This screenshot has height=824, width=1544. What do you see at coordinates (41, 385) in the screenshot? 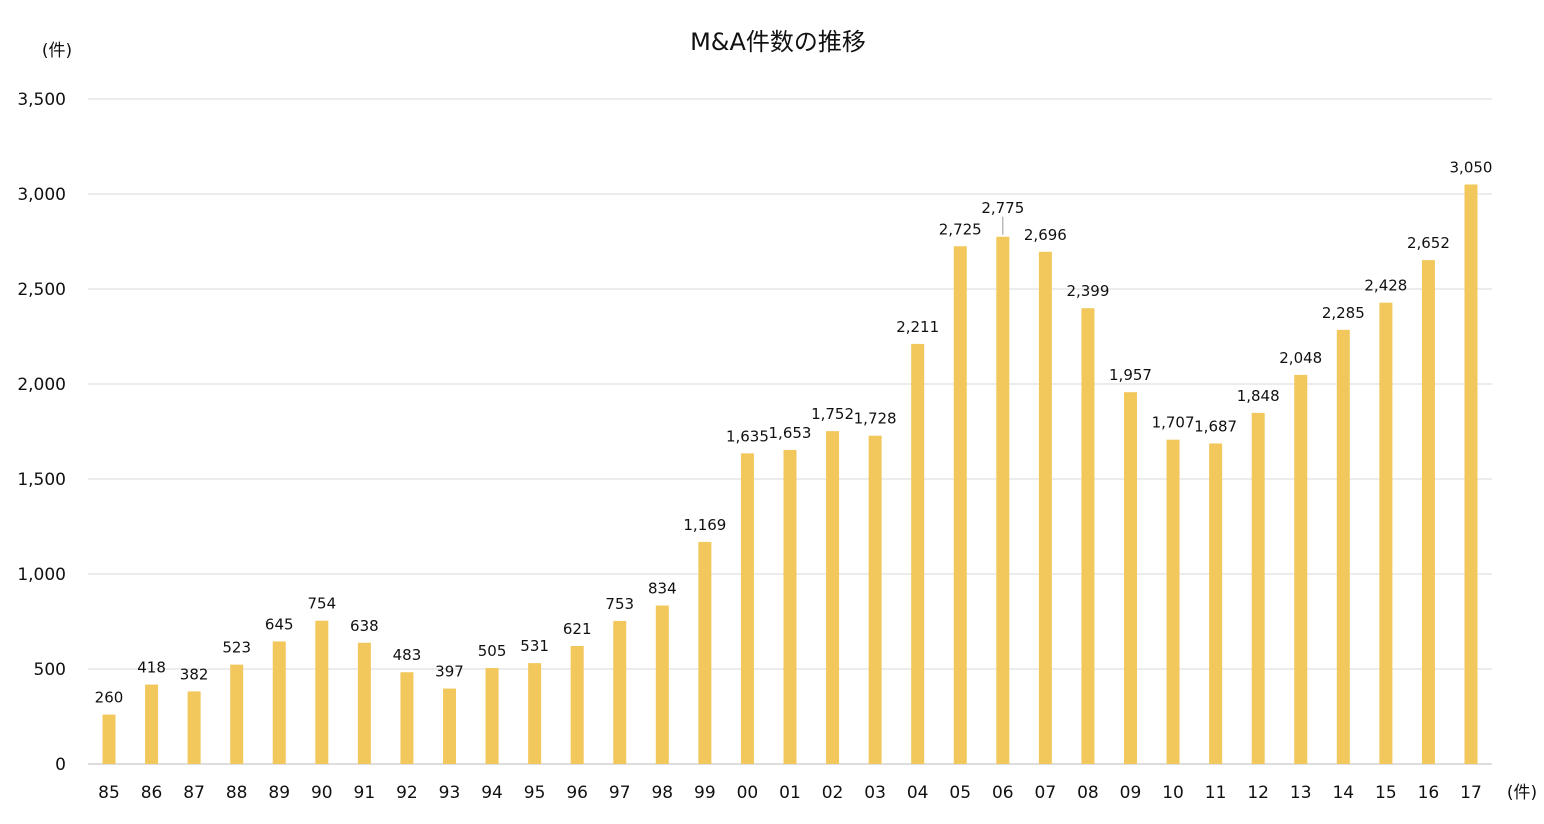
I see `y-tick-label: 2,000` at bounding box center [41, 385].